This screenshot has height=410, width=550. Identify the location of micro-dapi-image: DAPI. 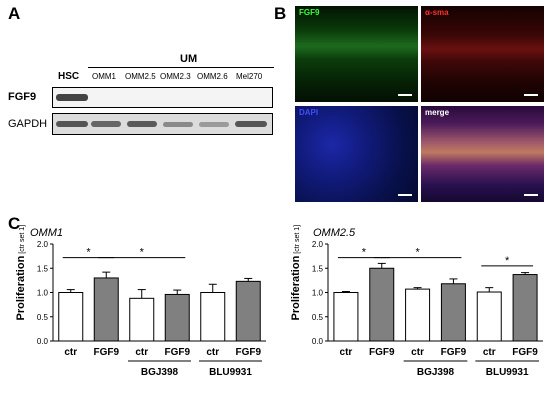
(356, 154).